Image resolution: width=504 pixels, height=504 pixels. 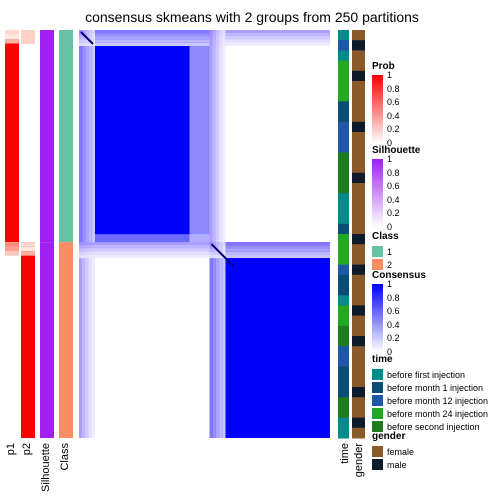 What do you see at coordinates (46, 467) in the screenshot?
I see `silhouette-label: Silhouette` at bounding box center [46, 467].